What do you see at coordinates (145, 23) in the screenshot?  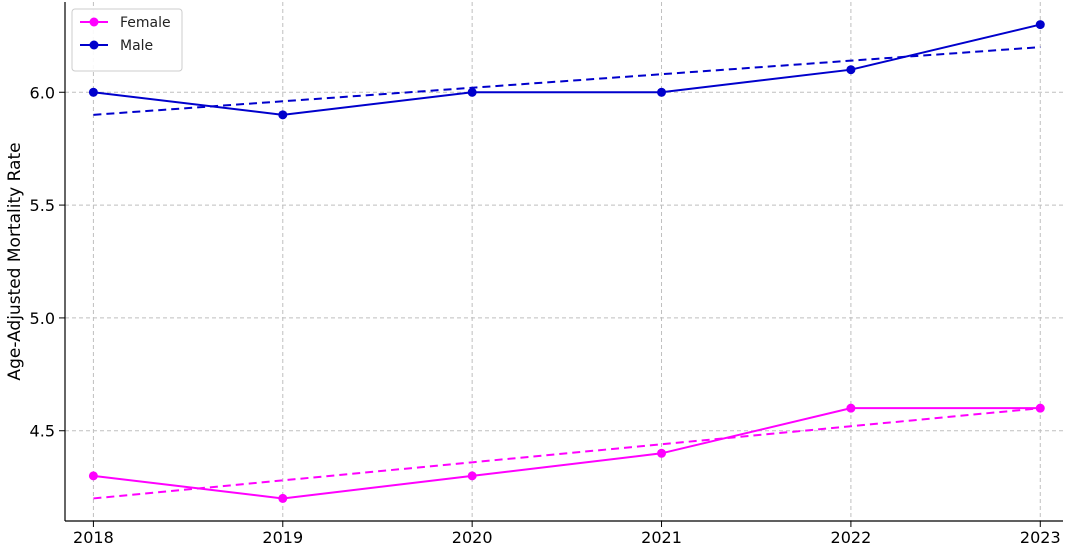 I see `legend-label-female: Female` at bounding box center [145, 23].